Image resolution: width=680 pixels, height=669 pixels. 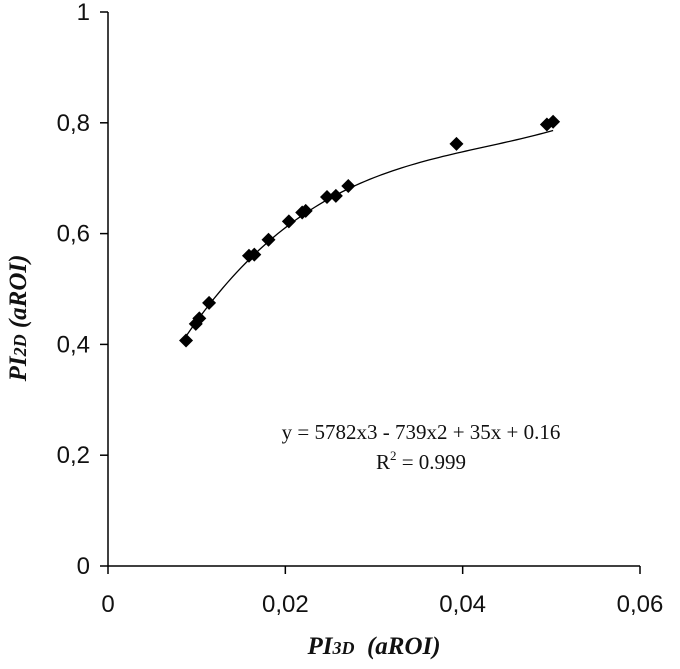 What do you see at coordinates (73, 455) in the screenshot?
I see `y-tick-label: 0,2` at bounding box center [73, 455].